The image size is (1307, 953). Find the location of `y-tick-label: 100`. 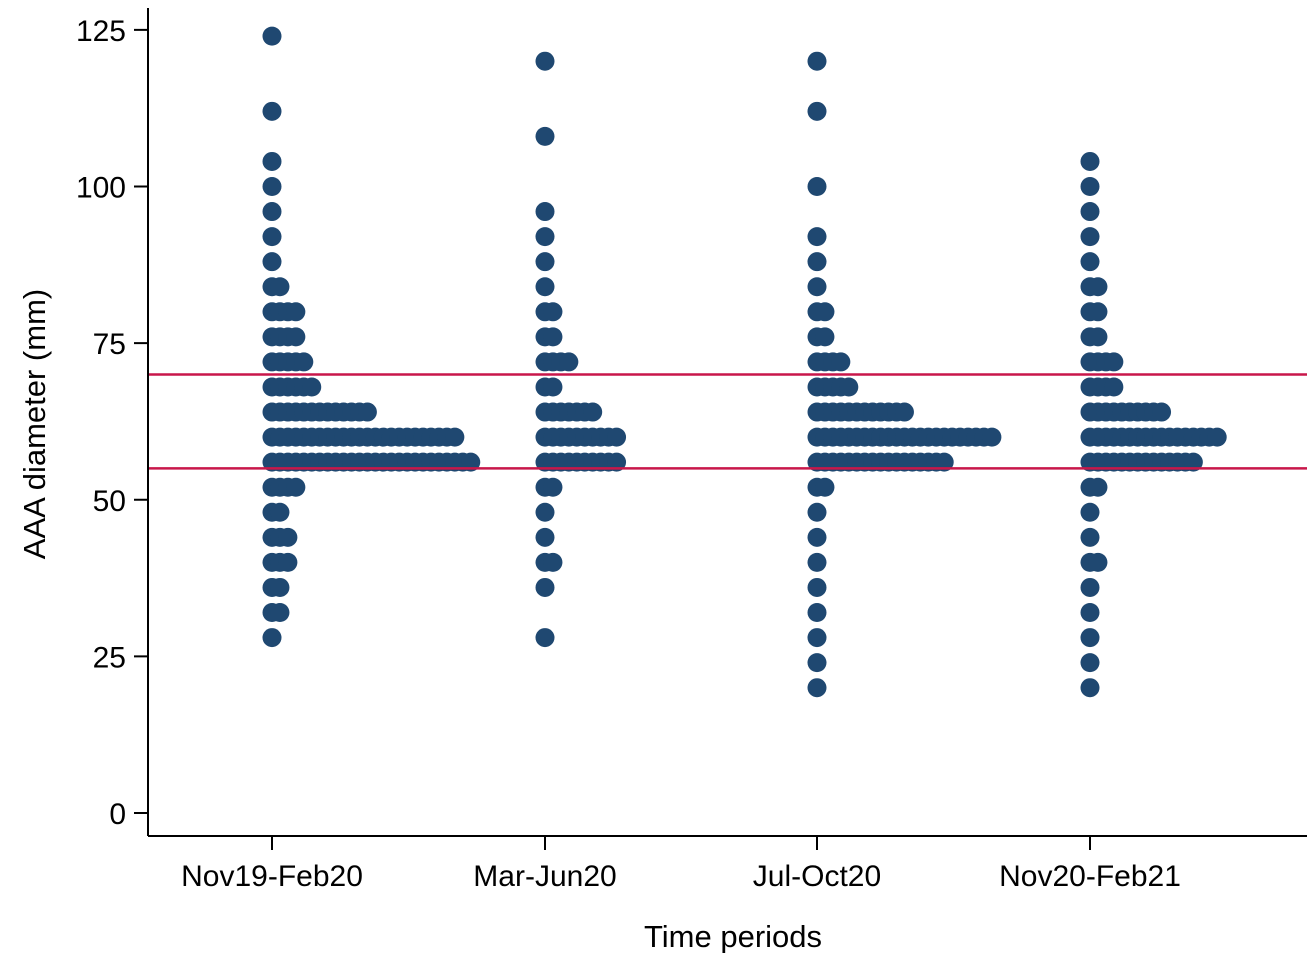

y-tick-label: 100 is located at coordinates (101, 188).